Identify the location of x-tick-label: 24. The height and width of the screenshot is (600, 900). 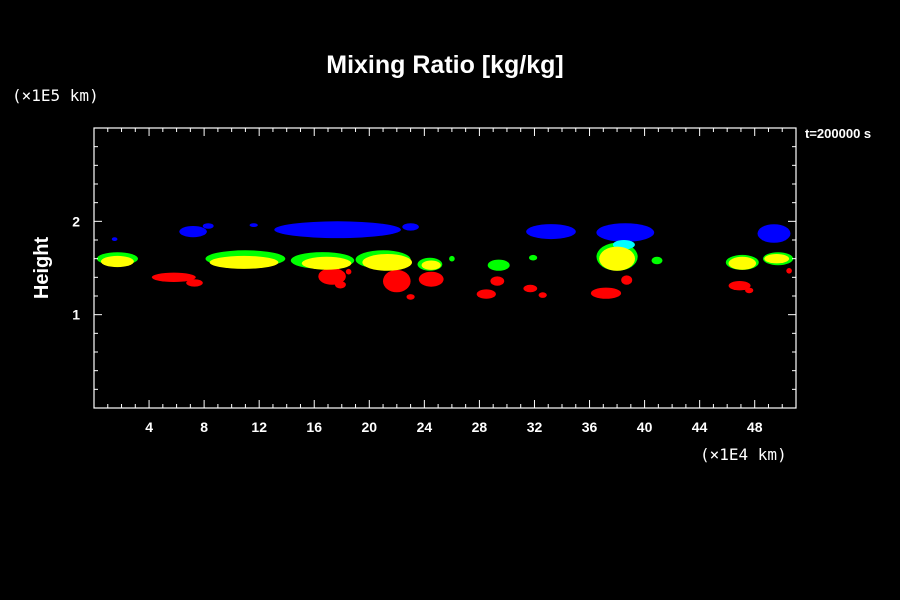
(425, 427).